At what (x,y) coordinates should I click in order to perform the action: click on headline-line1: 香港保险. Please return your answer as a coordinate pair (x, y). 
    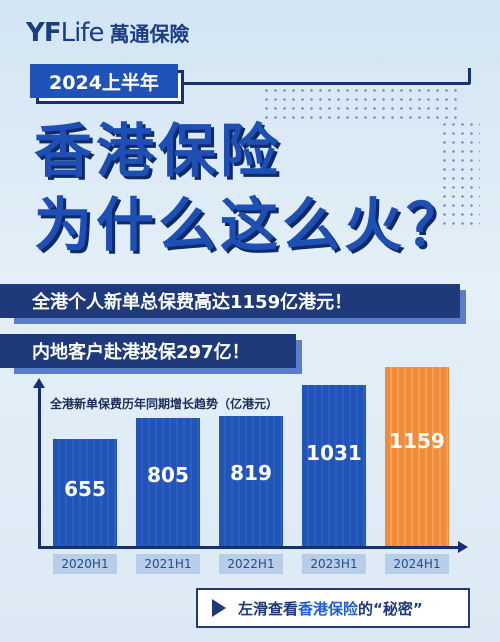
    Looking at the image, I should click on (158, 151).